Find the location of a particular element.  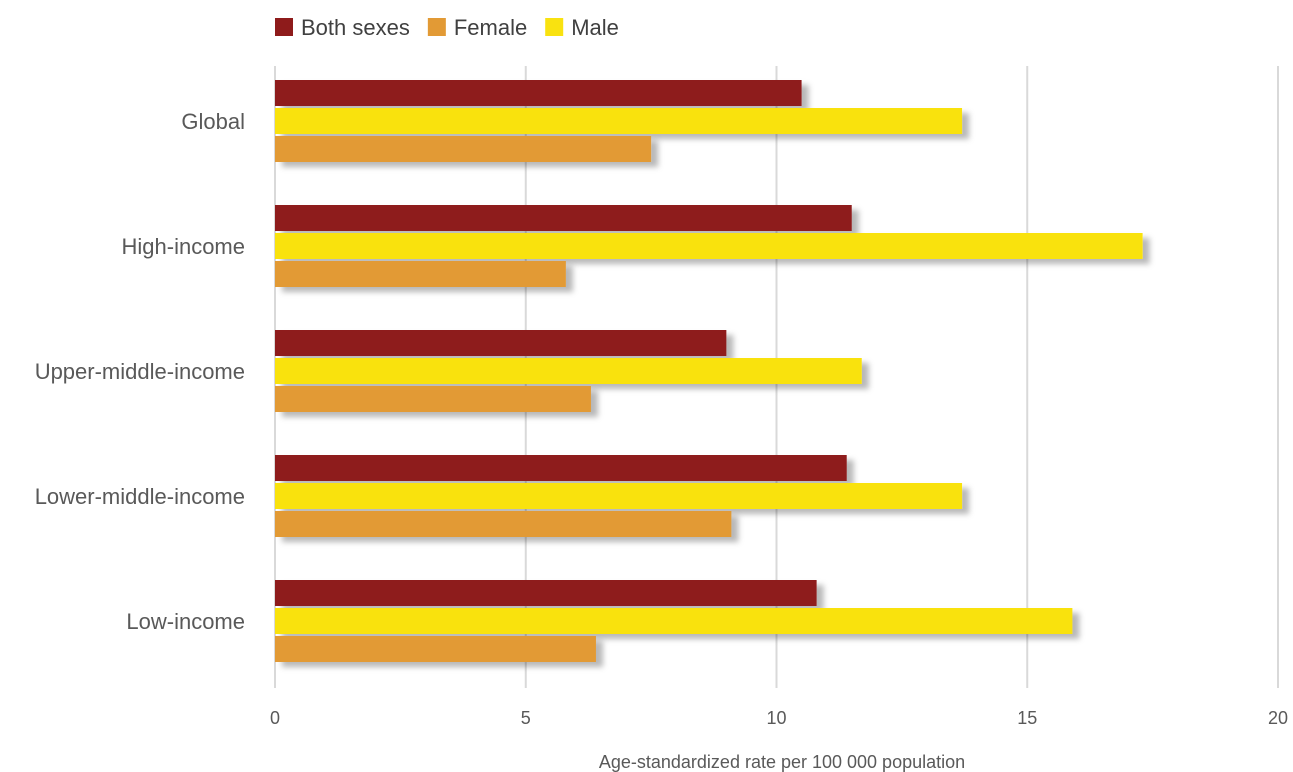

bar-lower-middle-income-male is located at coordinates (619, 496).